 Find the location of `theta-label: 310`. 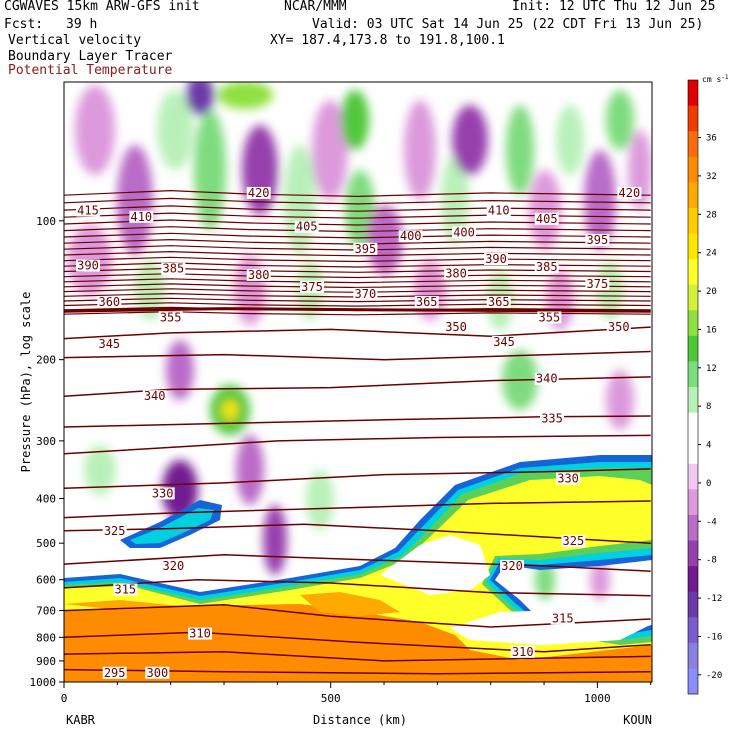

theta-label: 310 is located at coordinates (523, 652).